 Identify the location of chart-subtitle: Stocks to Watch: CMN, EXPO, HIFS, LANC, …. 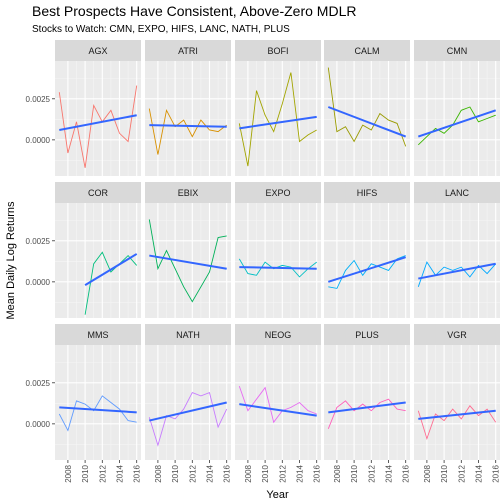
(161, 29).